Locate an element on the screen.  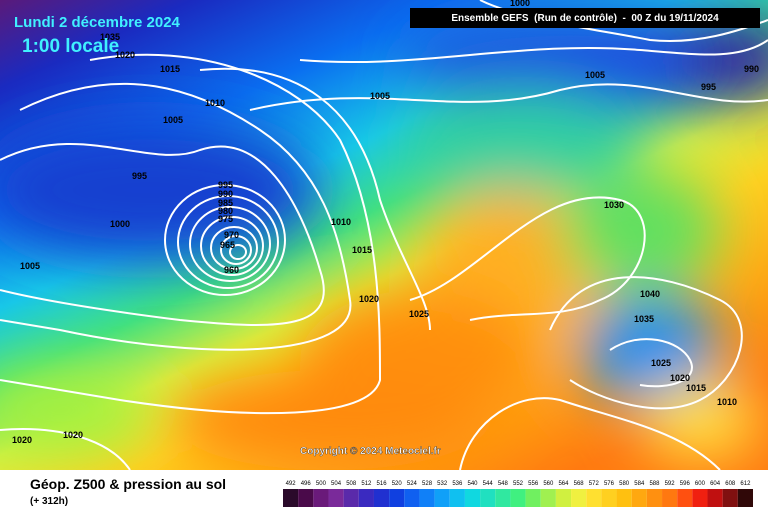
colorbar-label: 576 is located at coordinates (609, 484).